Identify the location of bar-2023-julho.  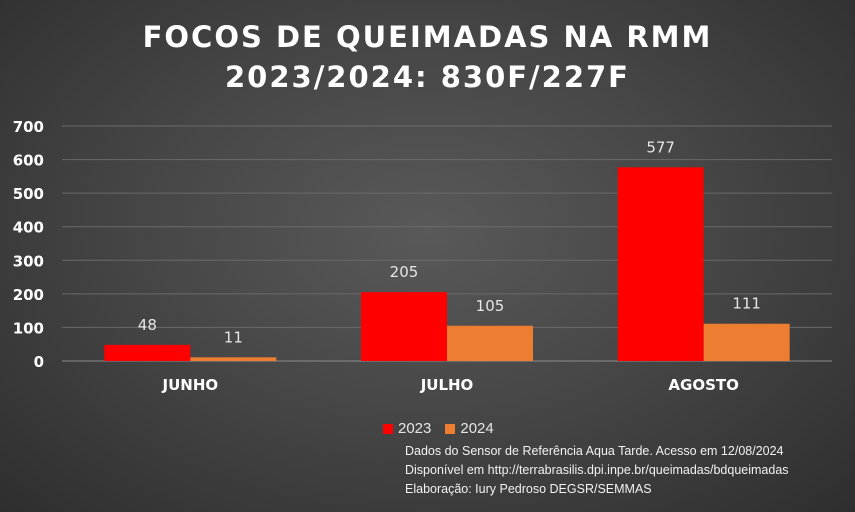
(404, 326).